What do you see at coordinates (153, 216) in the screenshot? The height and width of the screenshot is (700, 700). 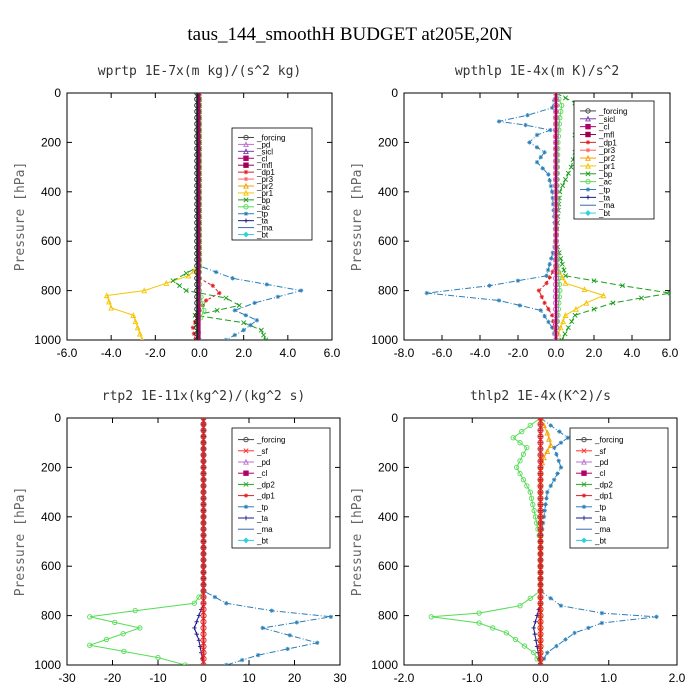 I see `series-pr1` at bounding box center [153, 216].